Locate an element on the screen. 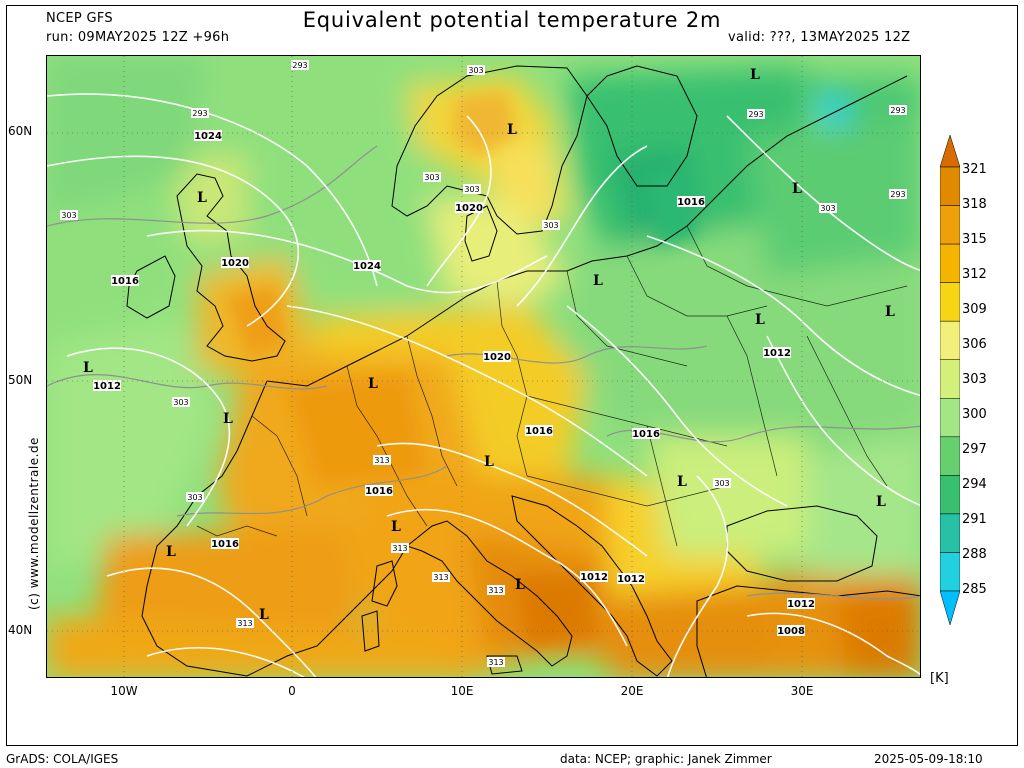 Image resolution: width=1024 pixels, height=768 pixels. credit-text: (c) www.modellzentrale.de is located at coordinates (34, 523).